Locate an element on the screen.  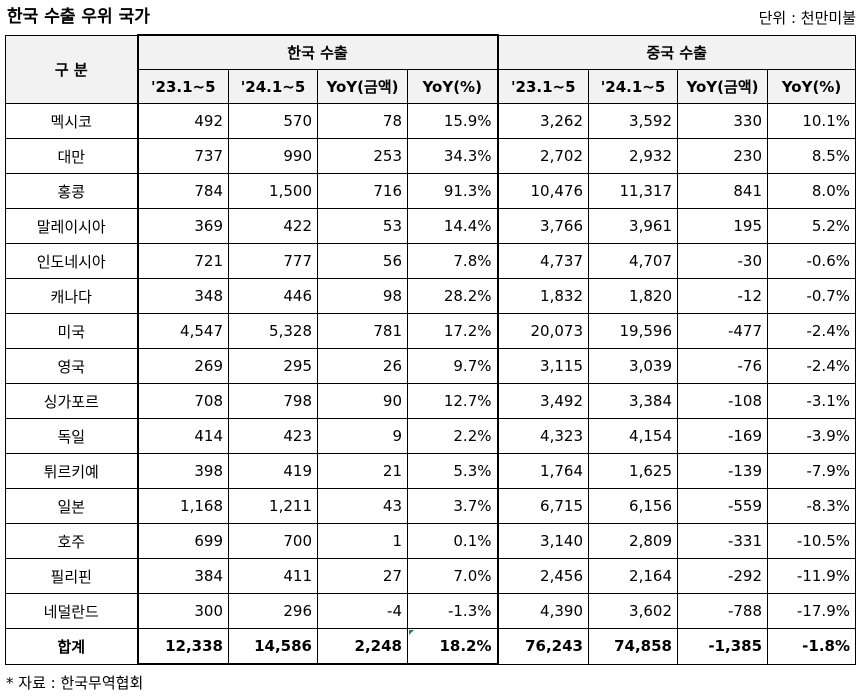
header-china-exports: 중국 수출 is located at coordinates (676, 52).